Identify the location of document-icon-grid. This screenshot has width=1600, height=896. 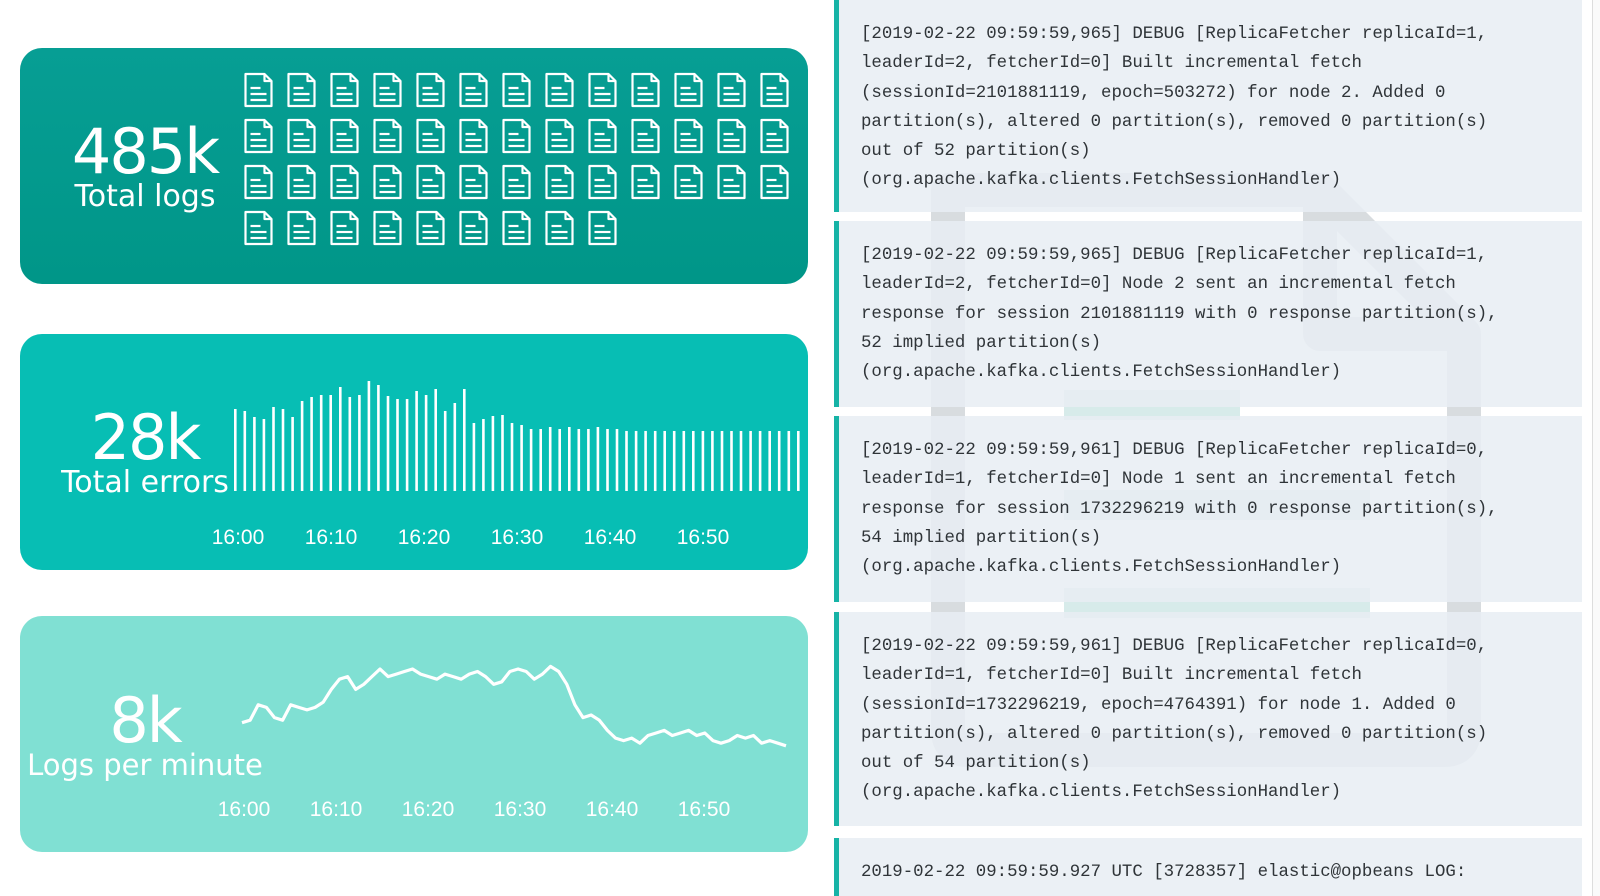
(522, 159).